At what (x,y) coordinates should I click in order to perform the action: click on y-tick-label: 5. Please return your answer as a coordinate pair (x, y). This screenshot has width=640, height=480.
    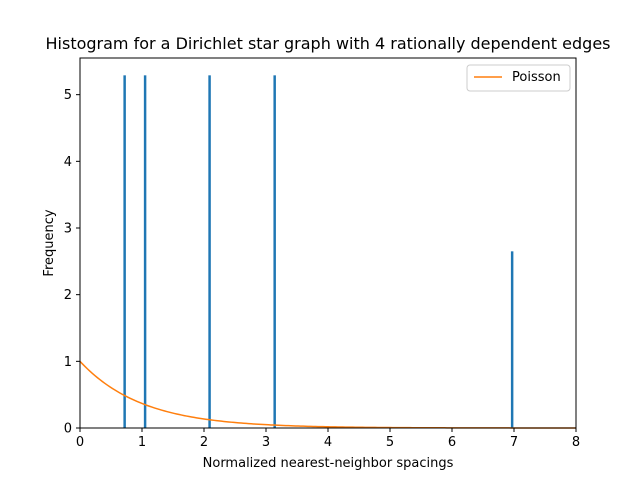
    Looking at the image, I should click on (68, 95).